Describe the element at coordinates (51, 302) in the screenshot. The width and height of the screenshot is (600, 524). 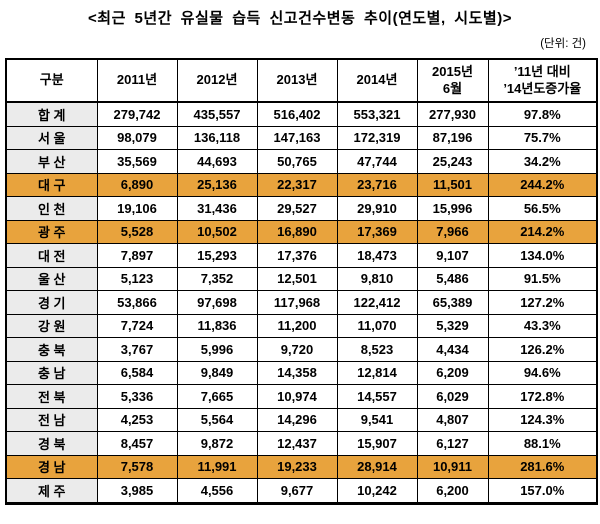
I see `row-label: 경 기` at that location.